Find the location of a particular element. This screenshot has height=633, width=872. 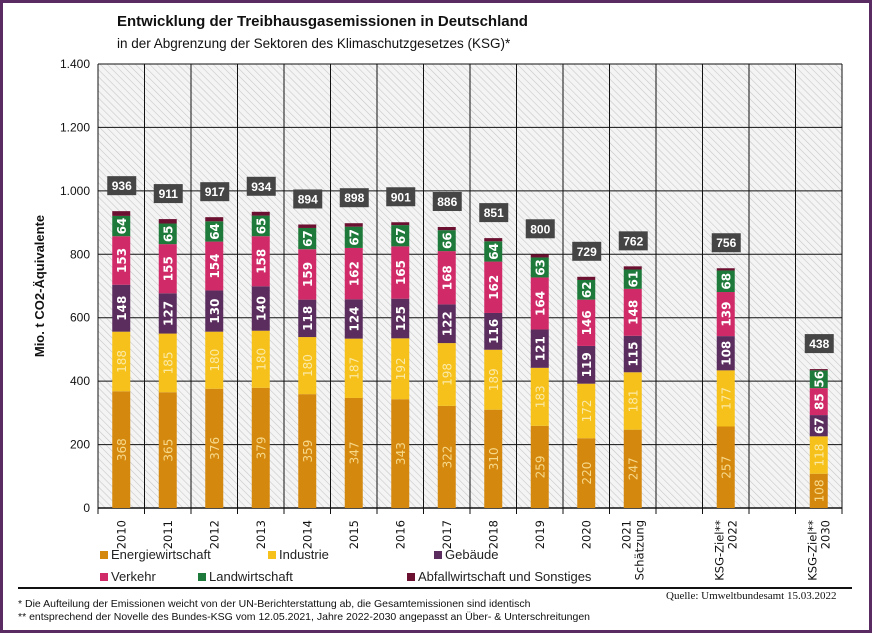

data-label: 121 is located at coordinates (540, 348).